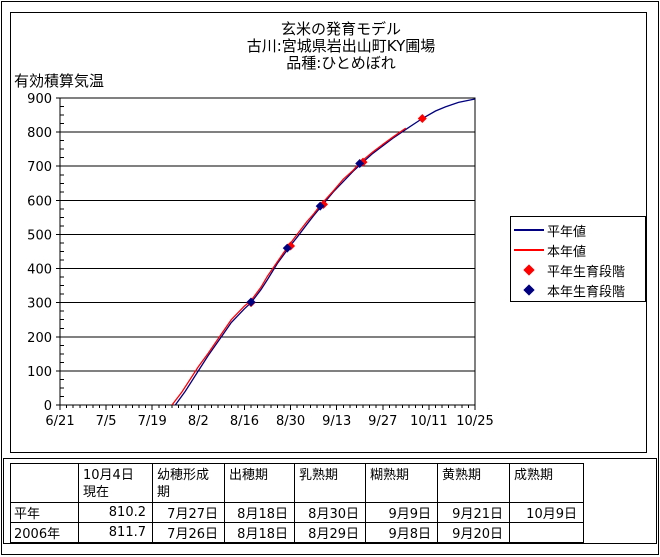 This screenshot has height=557, width=660. I want to click on table-cell: 811.7, so click(115, 532).